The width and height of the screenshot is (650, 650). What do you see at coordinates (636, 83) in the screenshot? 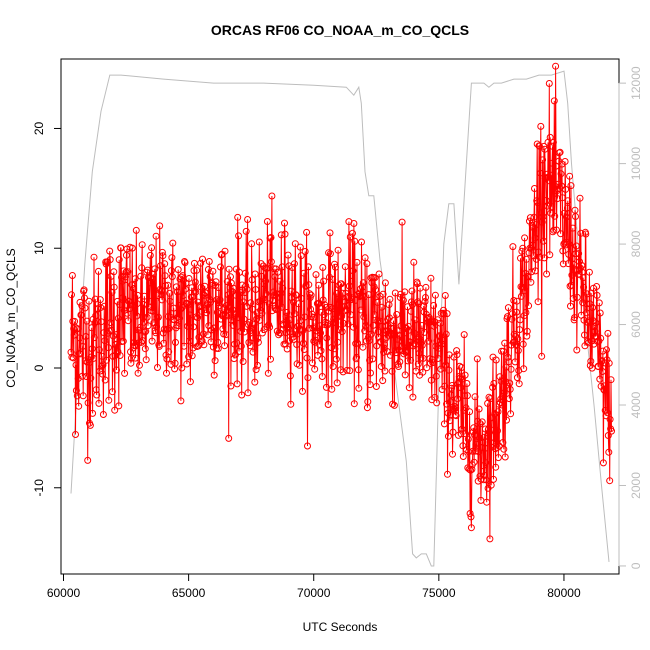
I see `right-tick-label: 12000` at bounding box center [636, 83].